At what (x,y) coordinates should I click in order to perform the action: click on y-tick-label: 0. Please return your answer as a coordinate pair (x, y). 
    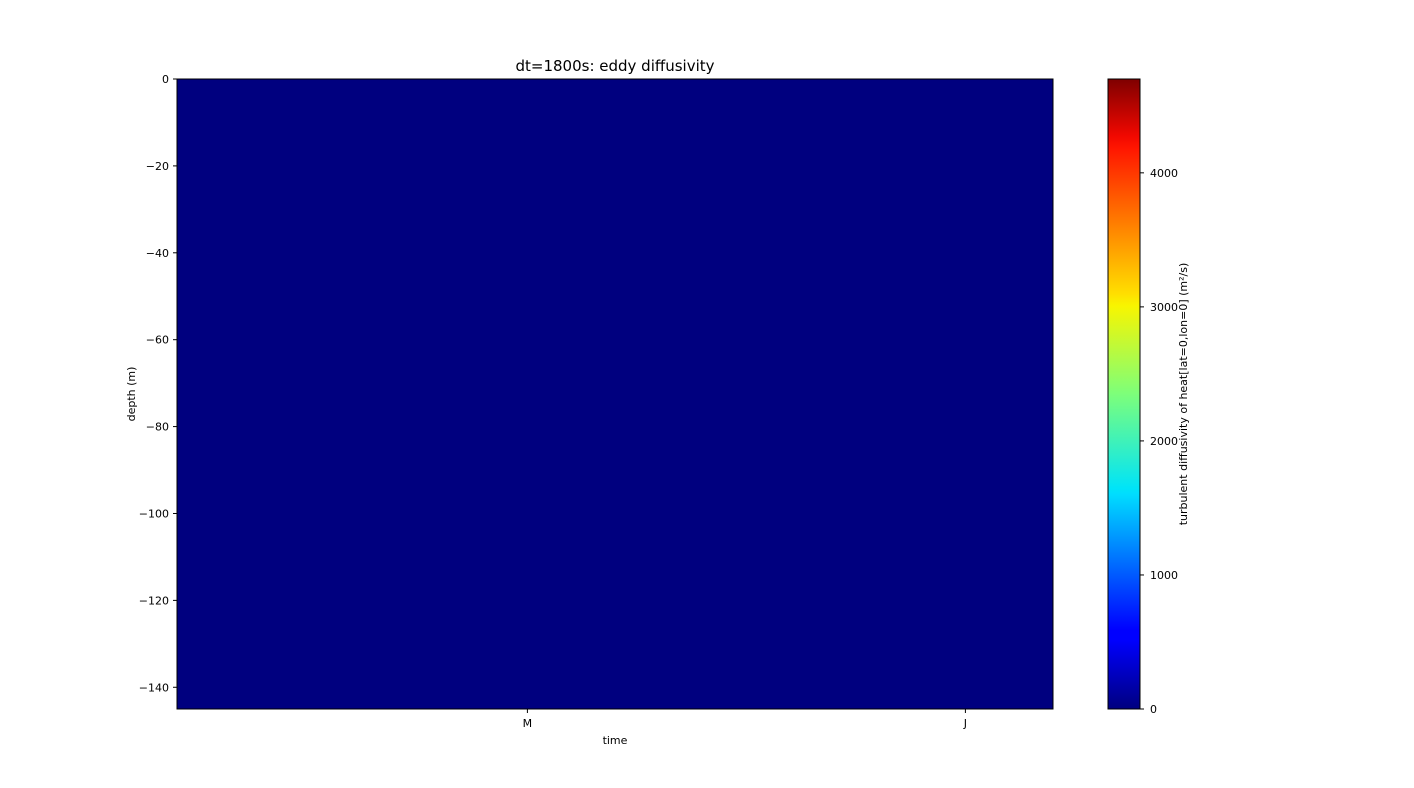
    Looking at the image, I should click on (165, 79).